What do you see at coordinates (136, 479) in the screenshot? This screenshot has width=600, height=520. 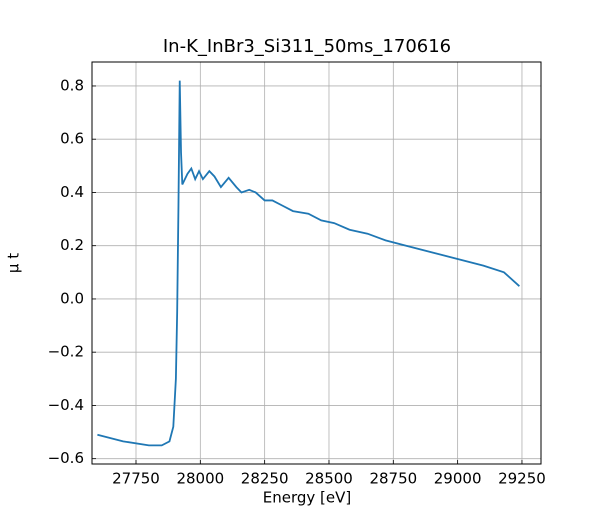 I see `x-tick-label: 27750` at bounding box center [136, 479].